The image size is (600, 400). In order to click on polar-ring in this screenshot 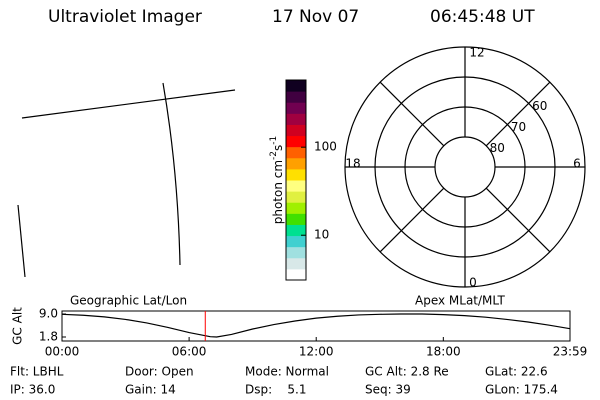, I will do `click(465, 167)`.